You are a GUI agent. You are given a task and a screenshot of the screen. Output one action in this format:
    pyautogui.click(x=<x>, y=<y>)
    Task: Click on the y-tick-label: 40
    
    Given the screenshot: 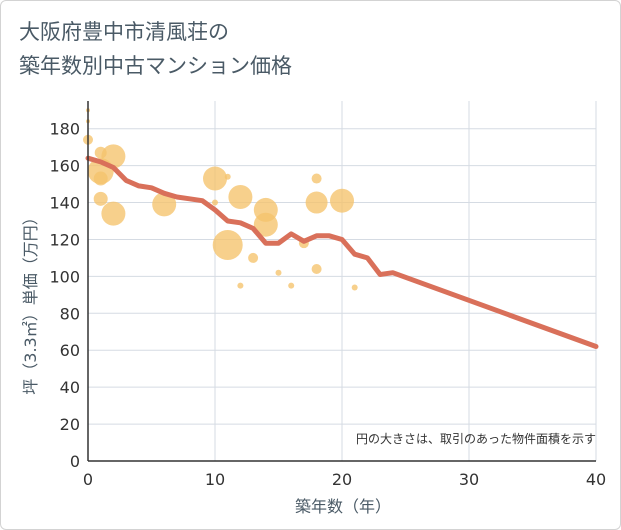 What is the action you would take?
    pyautogui.click(x=70, y=387)
    